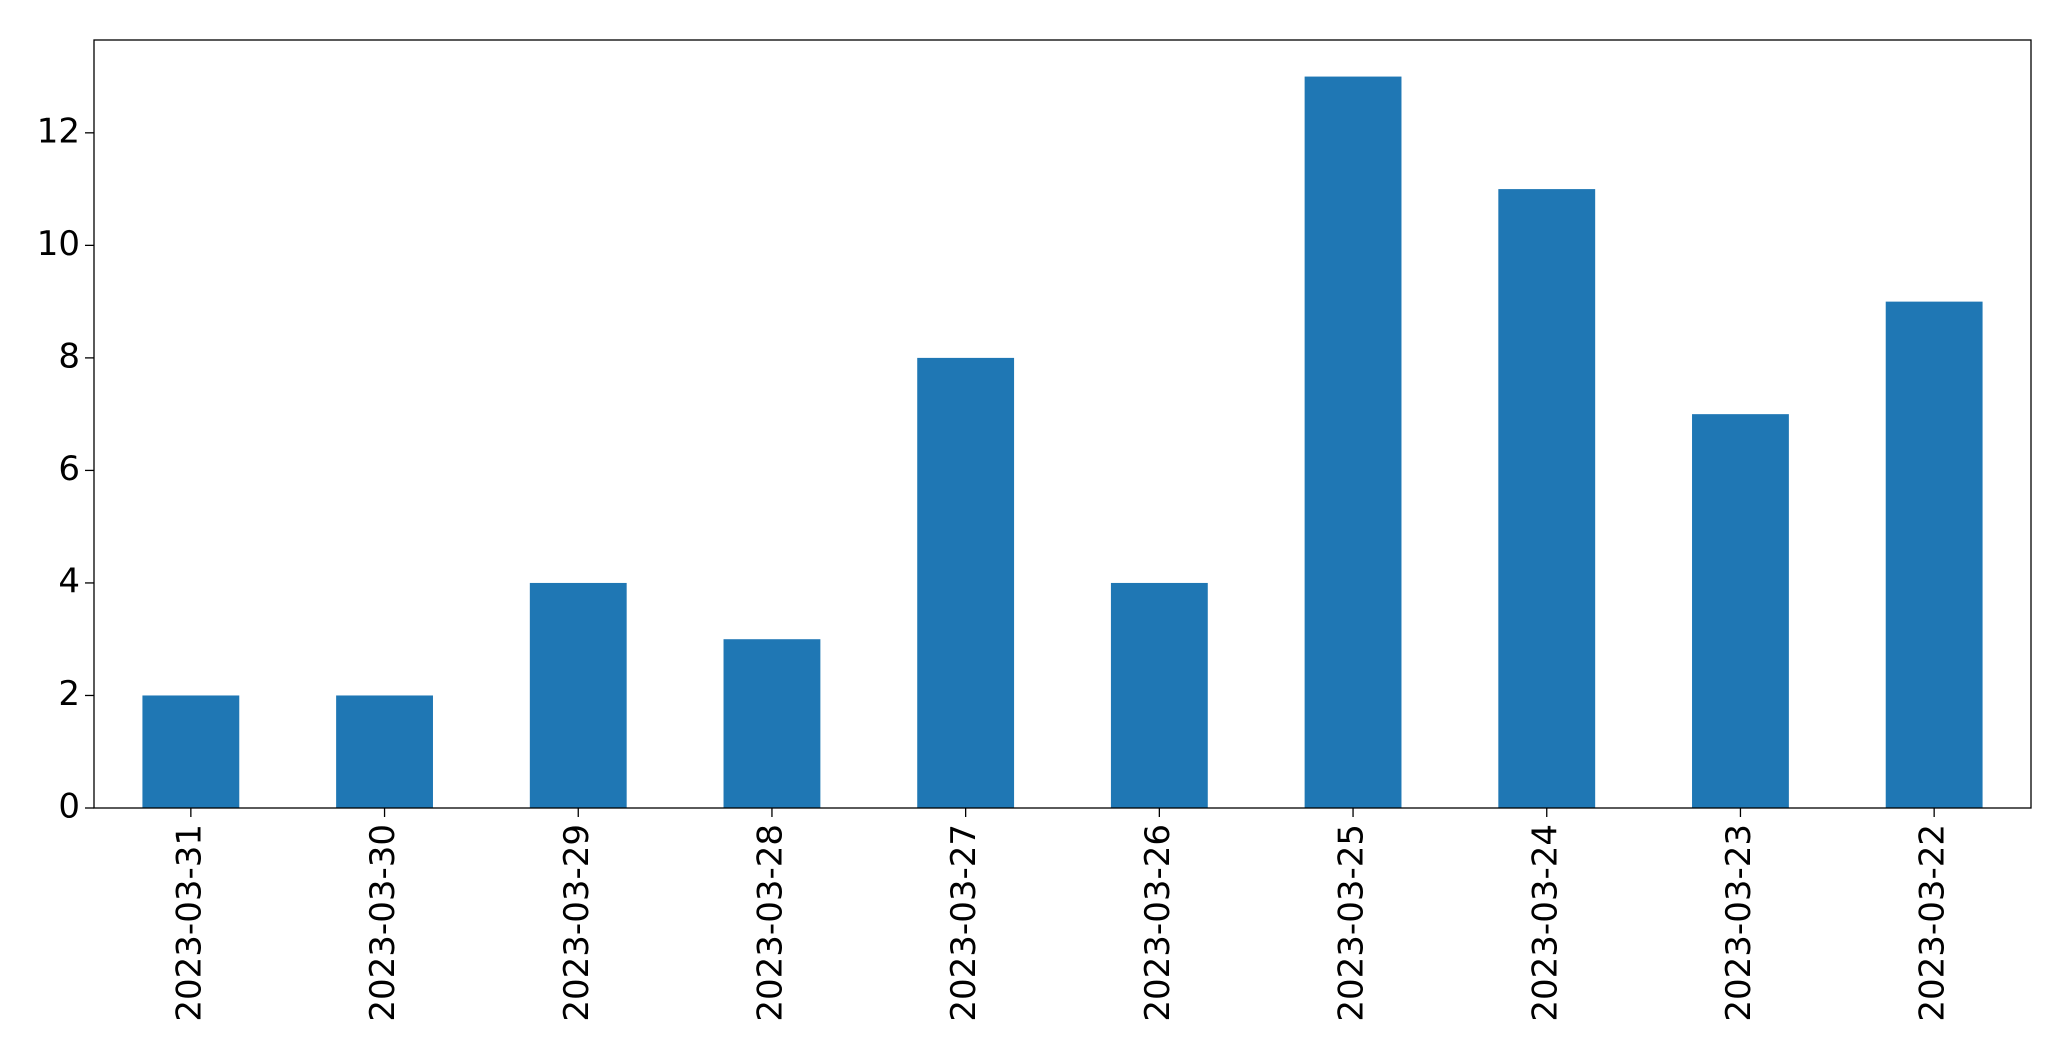 The image size is (2071, 1061). What do you see at coordinates (58, 244) in the screenshot?
I see `y-tick-label: 10` at bounding box center [58, 244].